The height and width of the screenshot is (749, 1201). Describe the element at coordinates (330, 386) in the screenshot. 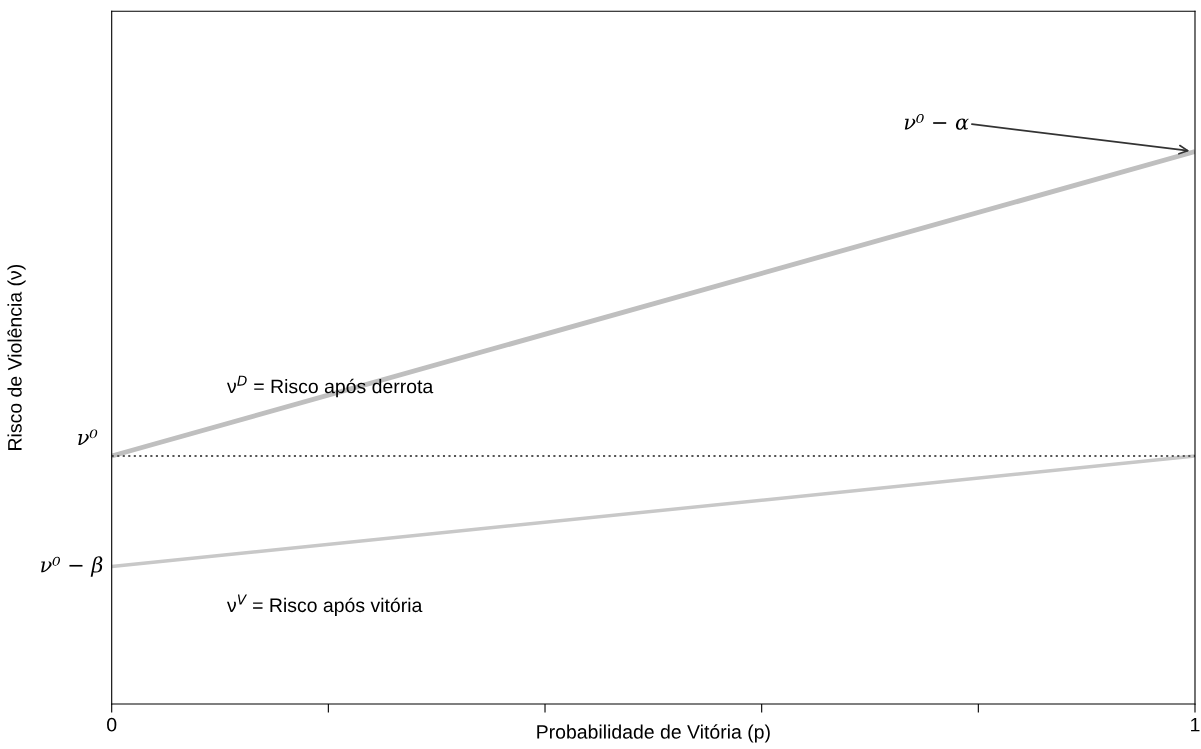

I see `series-label: ν$^{D}$ = Risco após derrota` at that location.